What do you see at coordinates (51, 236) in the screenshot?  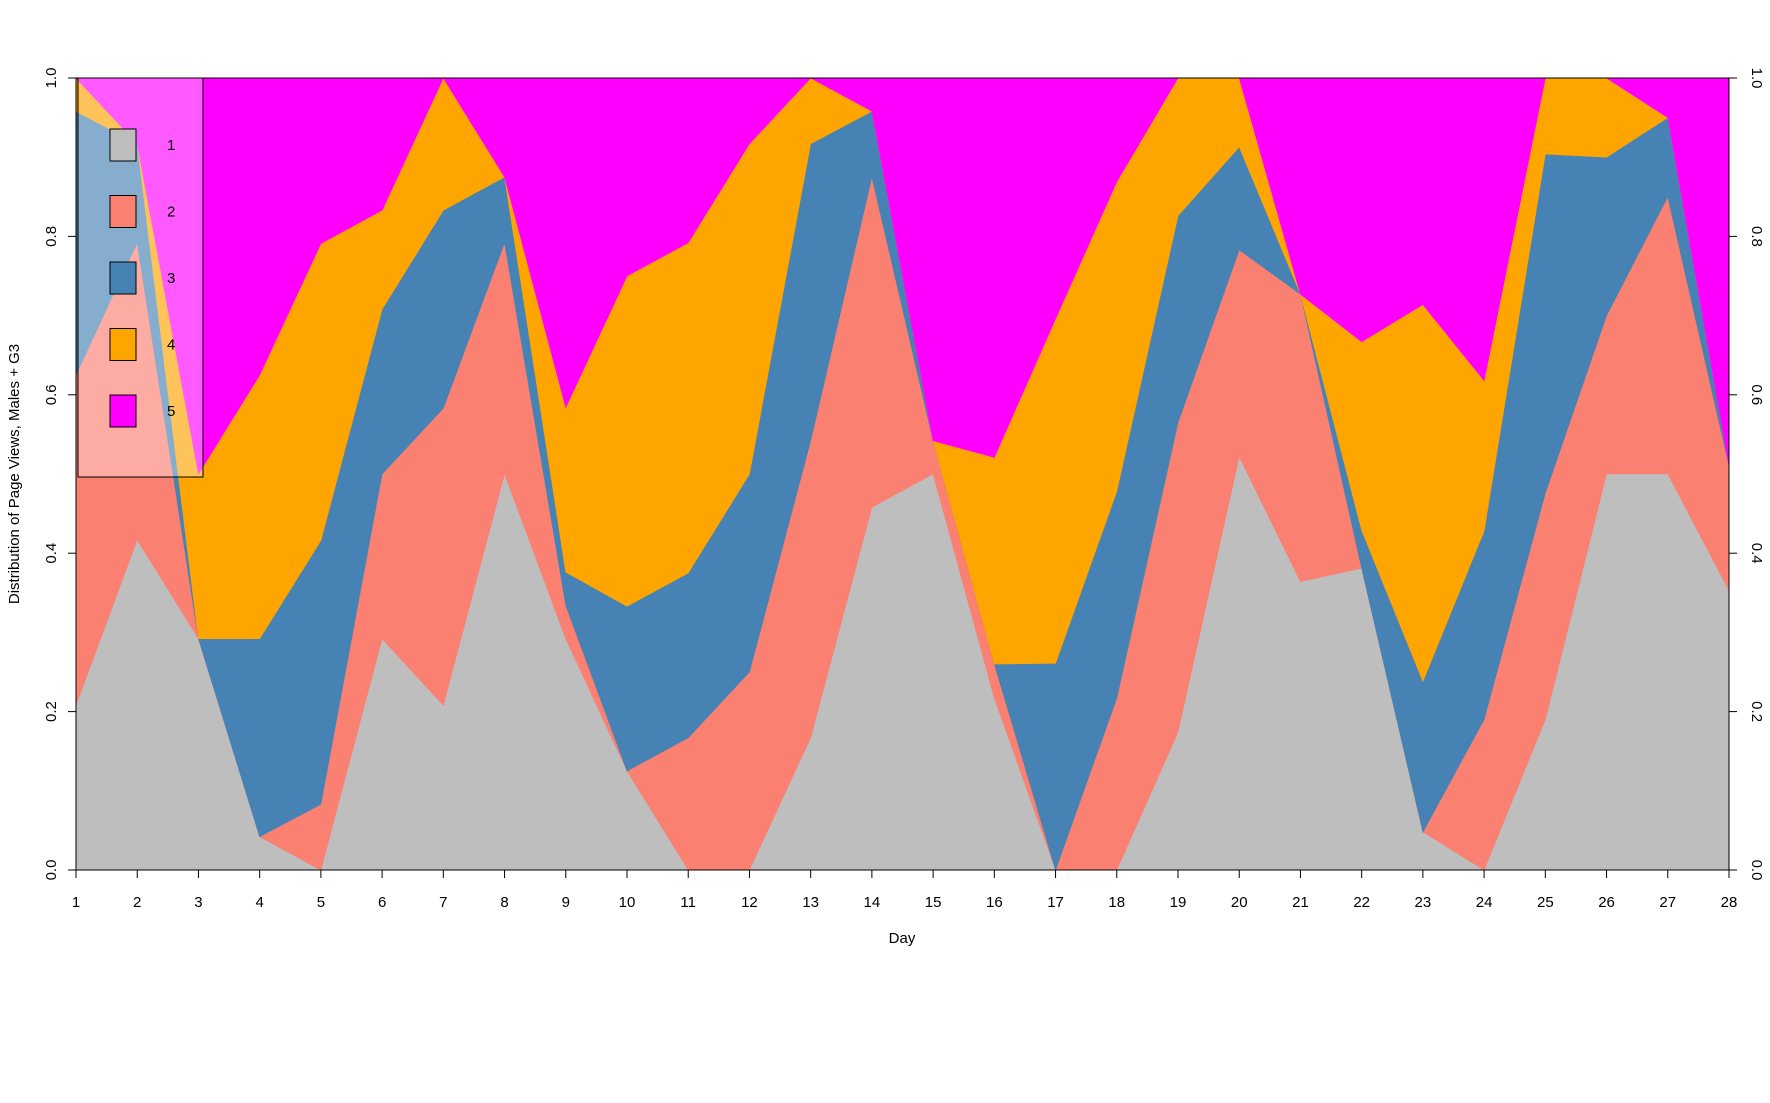 I see `y-tick-label-left: 0.8` at bounding box center [51, 236].